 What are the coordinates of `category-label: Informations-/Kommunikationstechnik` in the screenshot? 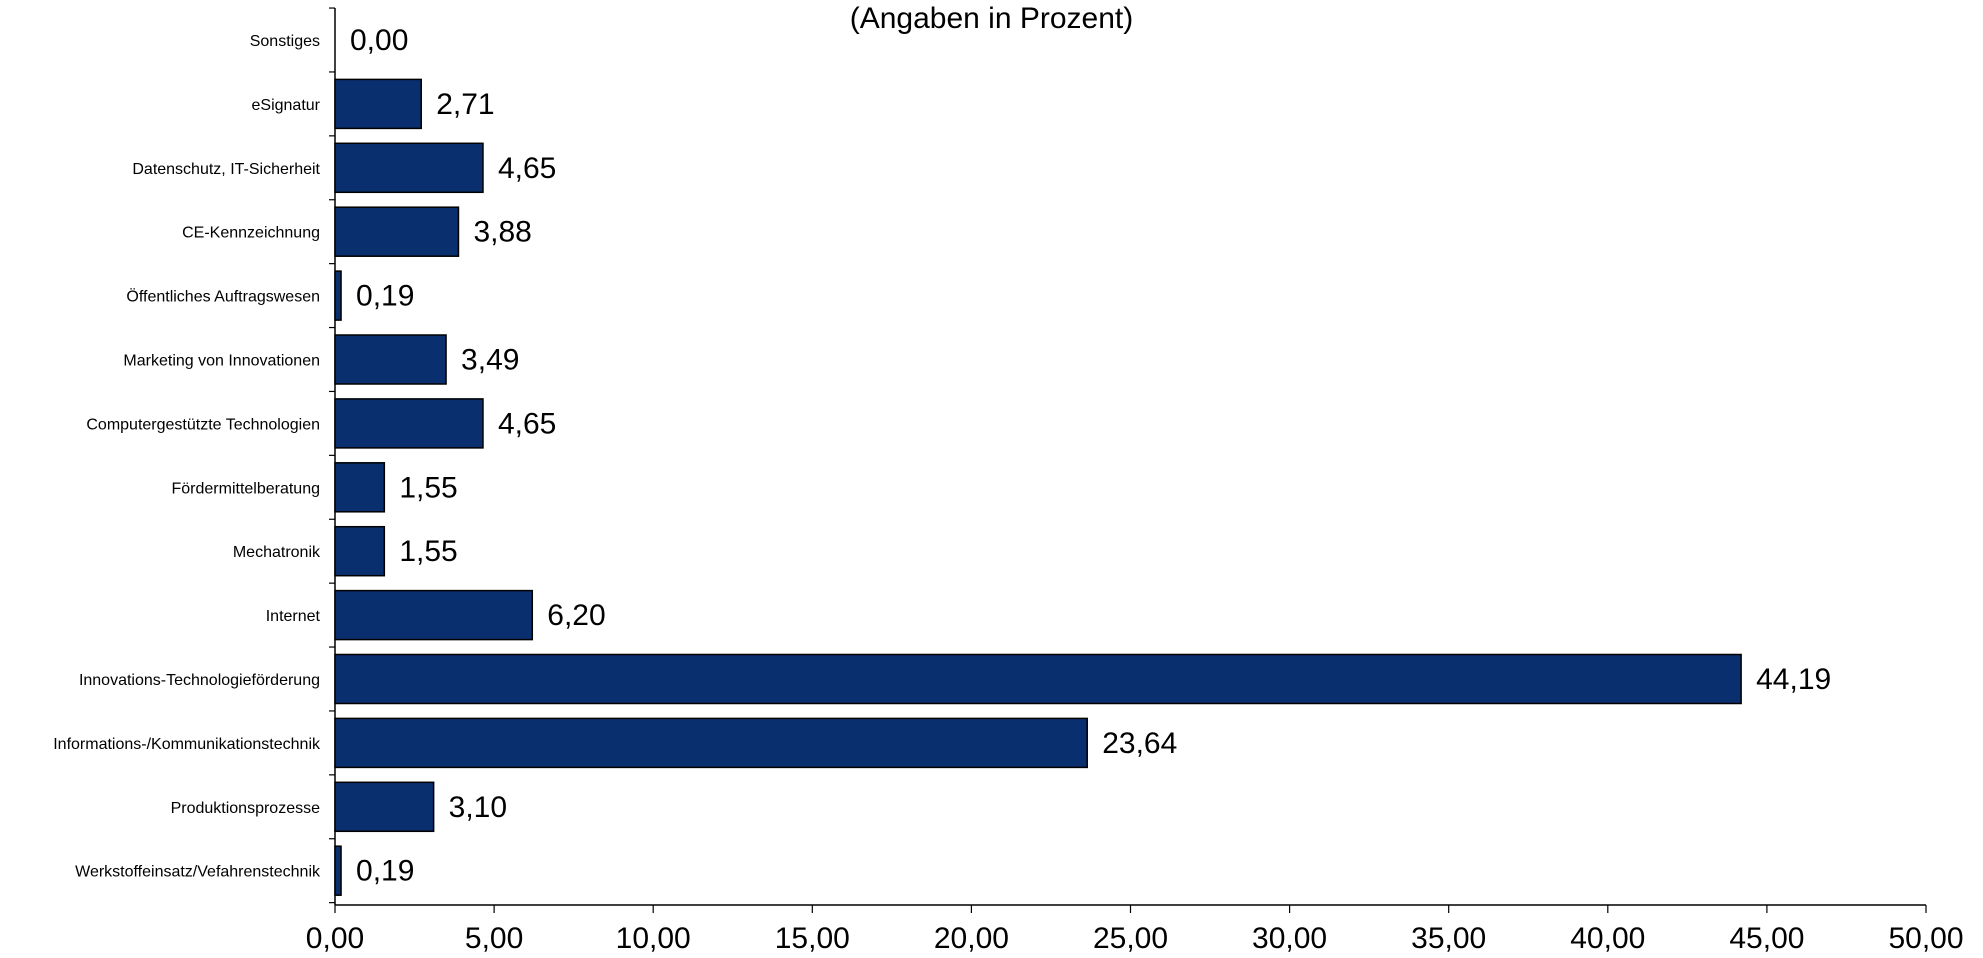 It's located at (187, 744).